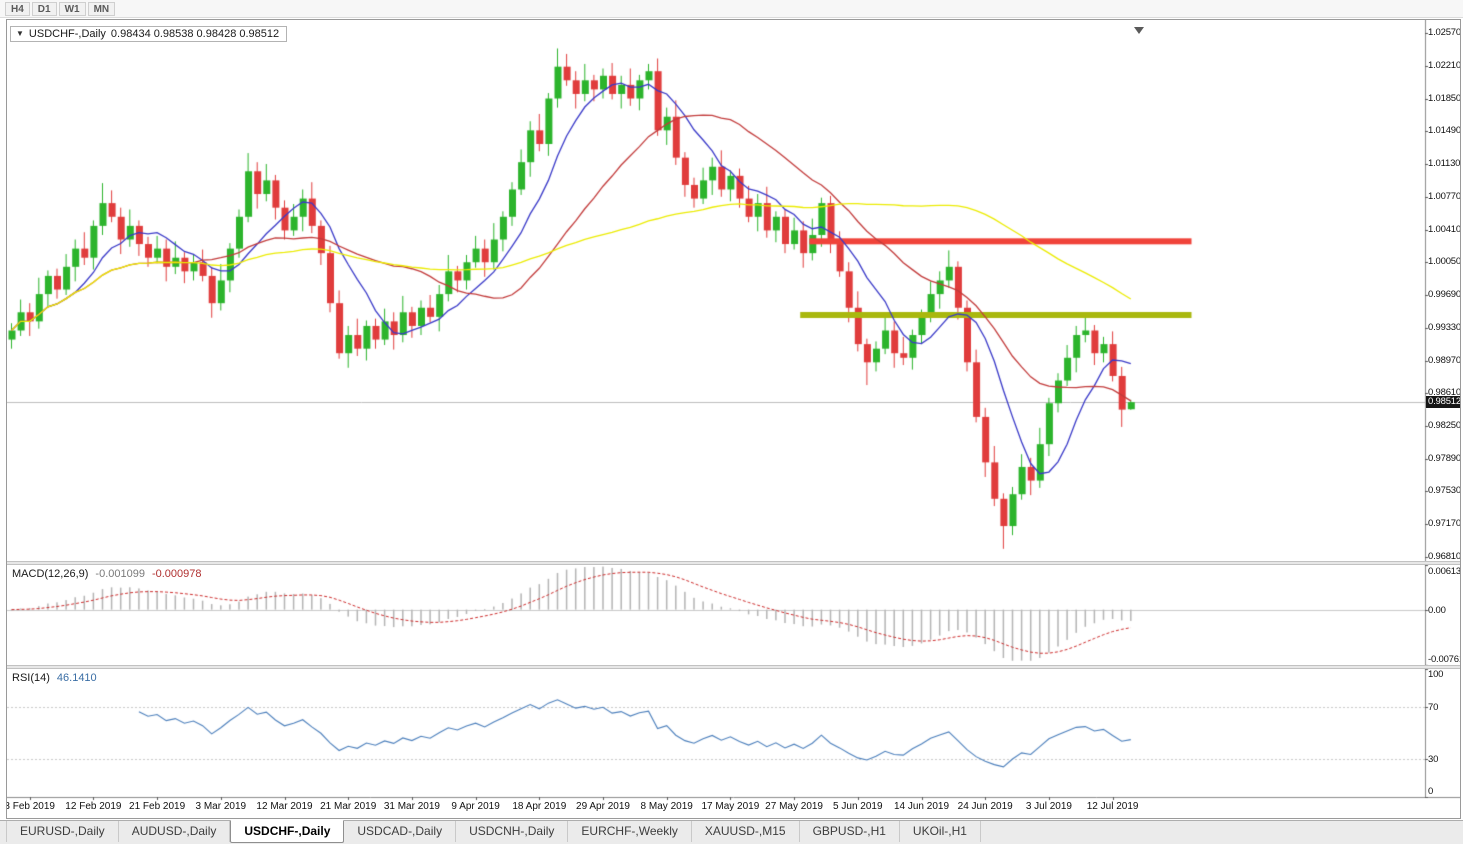  Describe the element at coordinates (1444, 229) in the screenshot. I see `price-axis-label: 1.00410` at that location.